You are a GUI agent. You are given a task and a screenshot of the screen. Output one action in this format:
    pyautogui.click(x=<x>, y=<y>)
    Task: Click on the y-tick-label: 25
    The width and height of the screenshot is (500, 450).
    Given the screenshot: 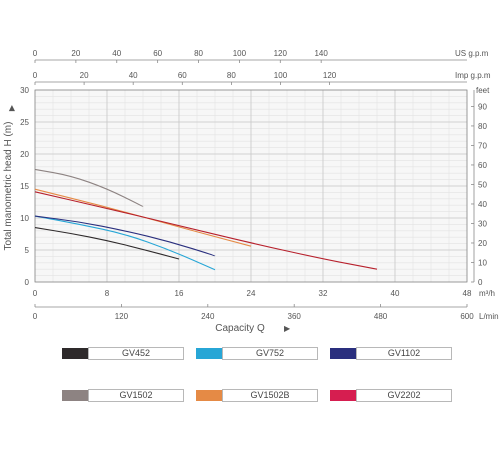 What is the action you would take?
    pyautogui.click(x=24, y=122)
    